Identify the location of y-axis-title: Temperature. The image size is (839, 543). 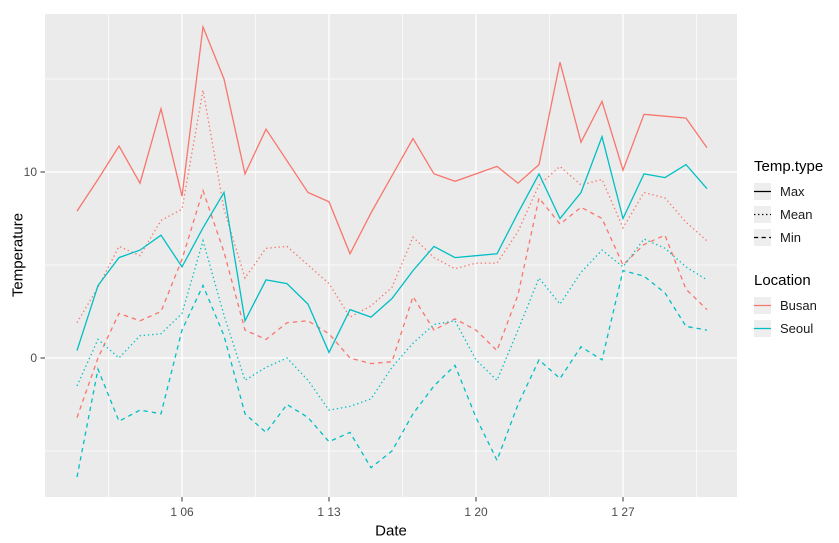
(18, 255).